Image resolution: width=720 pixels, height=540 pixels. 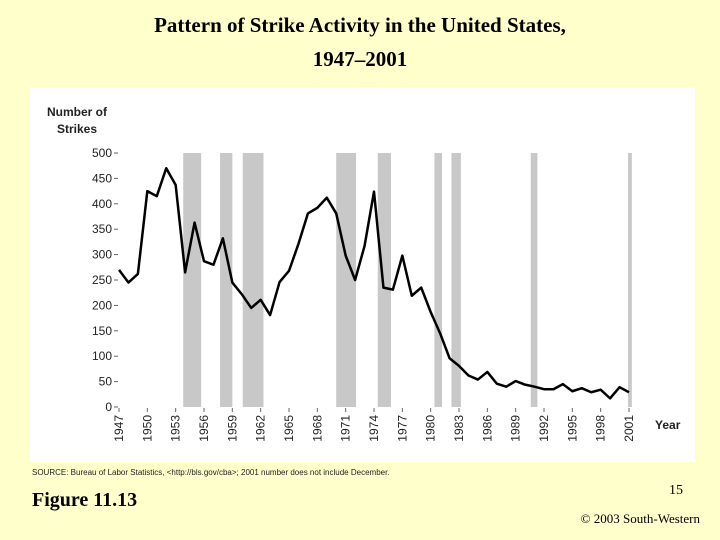 What do you see at coordinates (346, 428) in the screenshot?
I see `x-tick-label: 1971` at bounding box center [346, 428].